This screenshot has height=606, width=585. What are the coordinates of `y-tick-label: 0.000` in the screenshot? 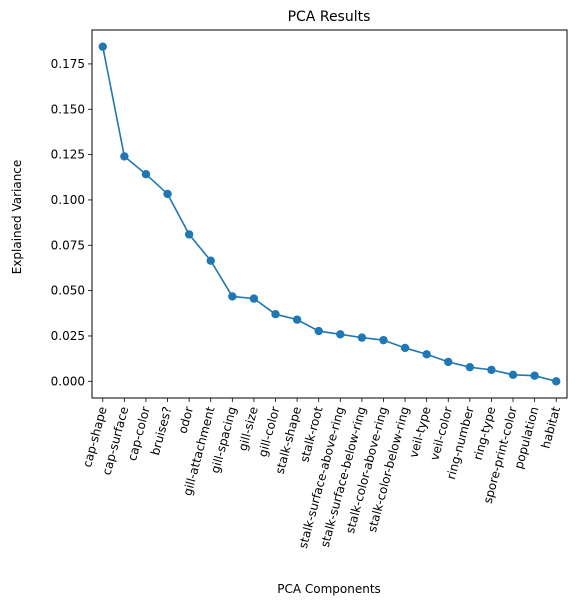 It's located at (68, 381).